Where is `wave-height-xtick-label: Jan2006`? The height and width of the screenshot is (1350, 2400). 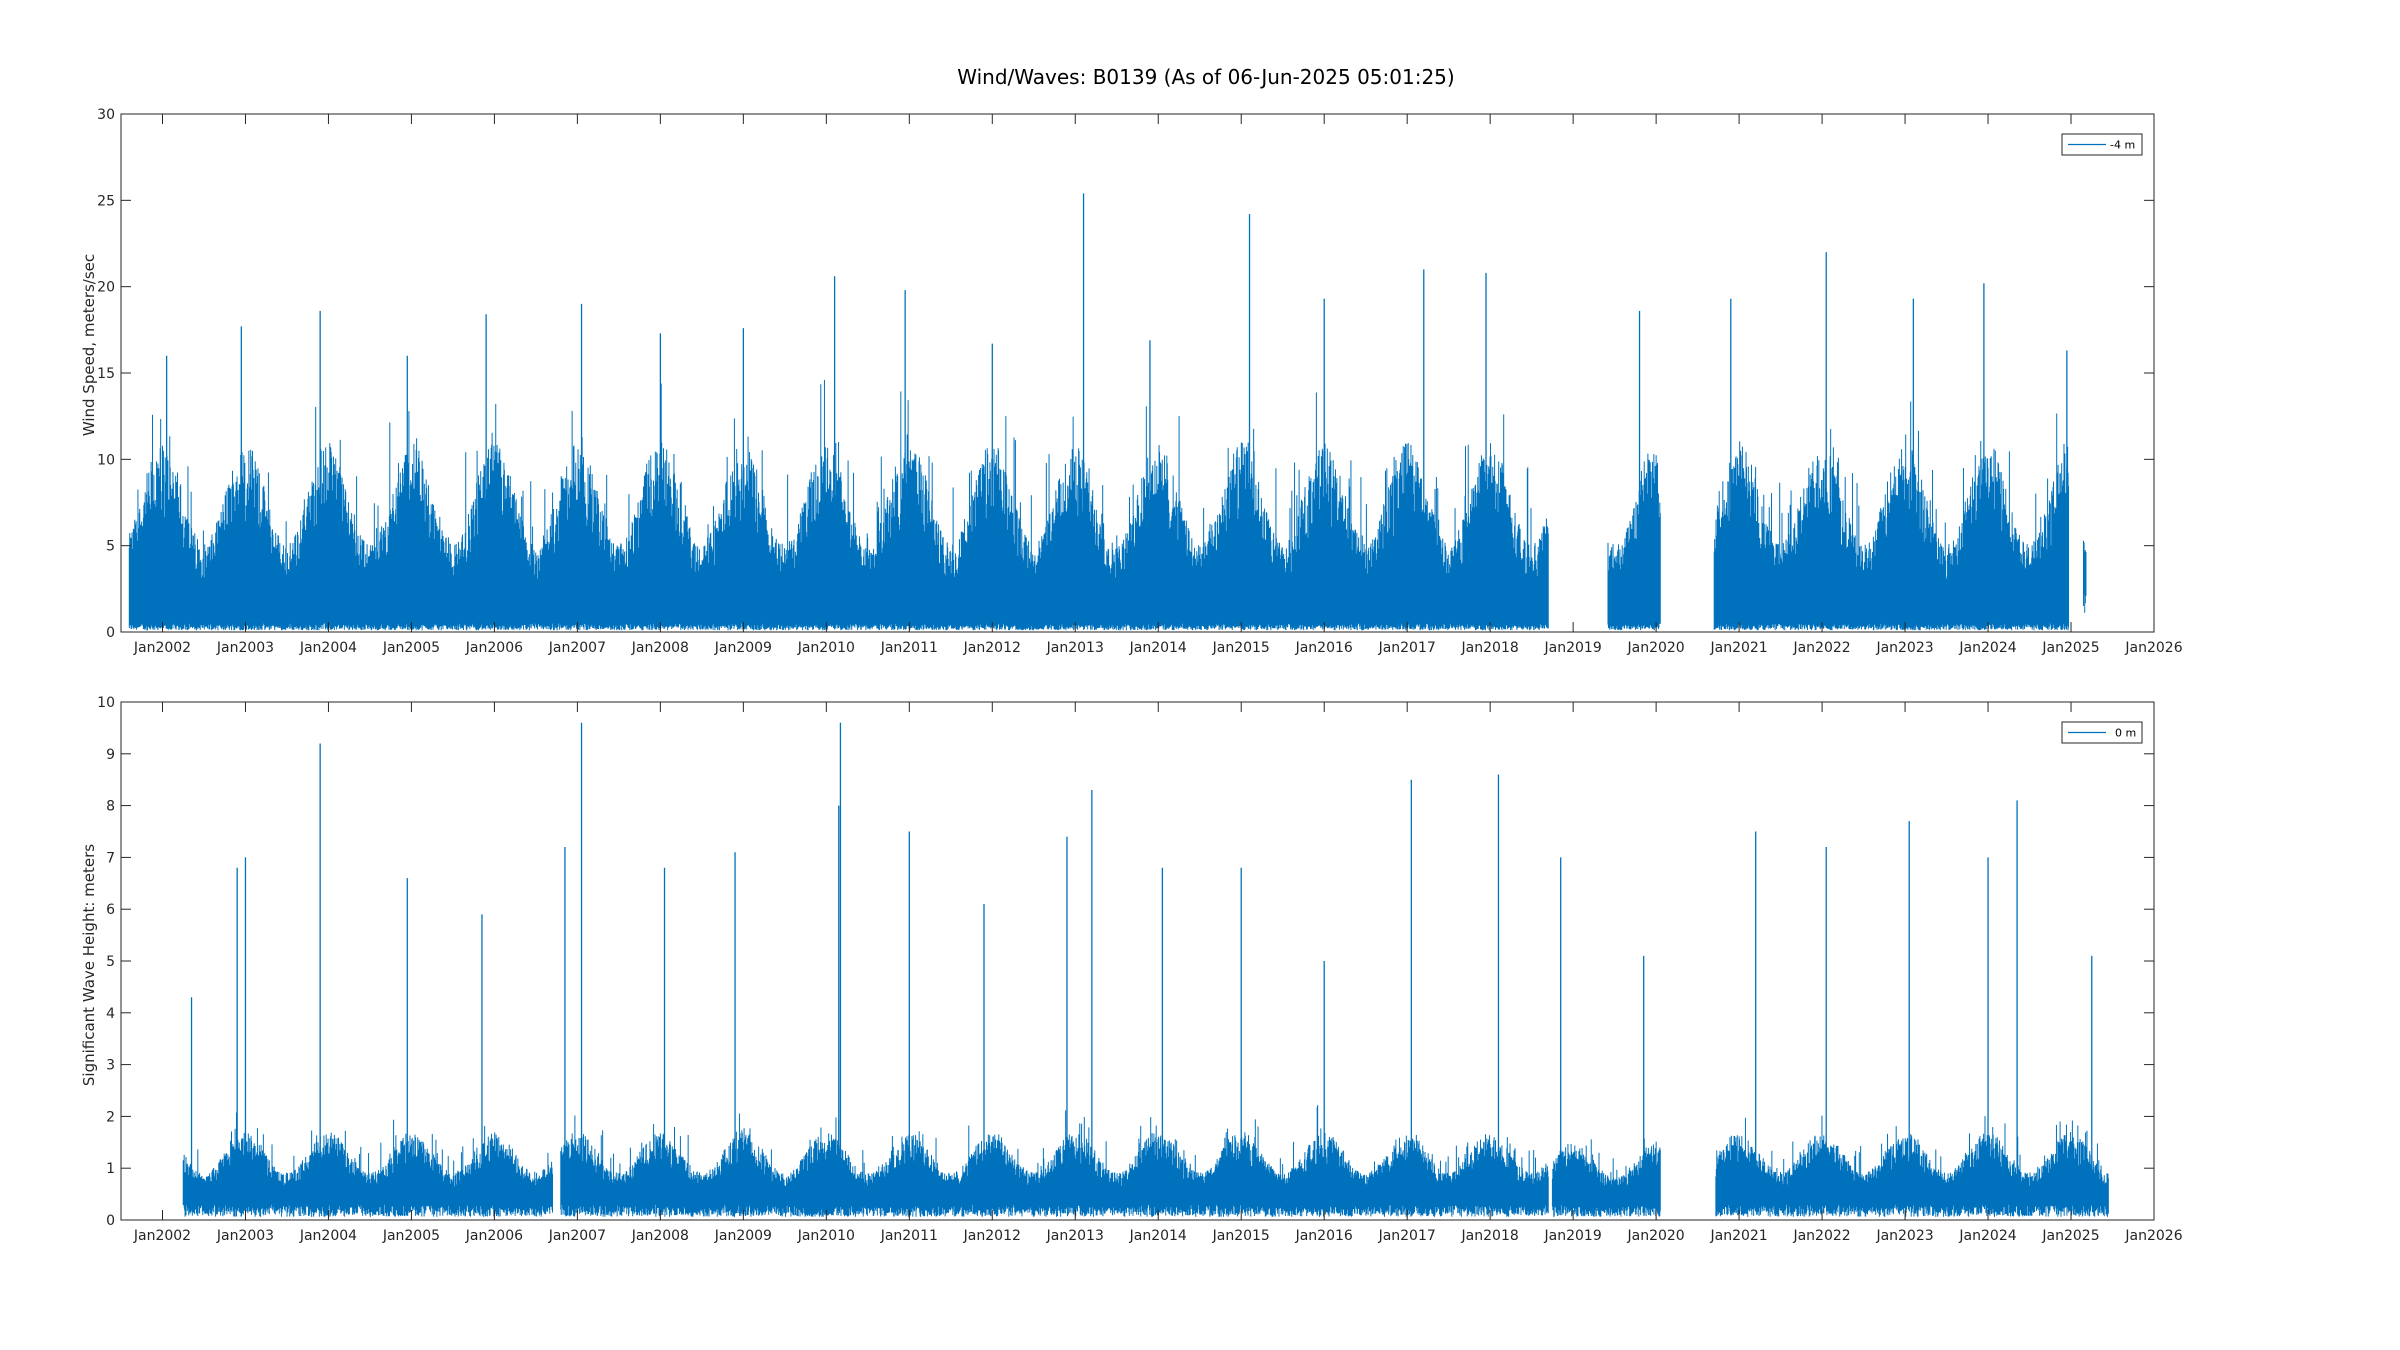 wave-height-xtick-label: Jan2006 is located at coordinates (494, 1236).